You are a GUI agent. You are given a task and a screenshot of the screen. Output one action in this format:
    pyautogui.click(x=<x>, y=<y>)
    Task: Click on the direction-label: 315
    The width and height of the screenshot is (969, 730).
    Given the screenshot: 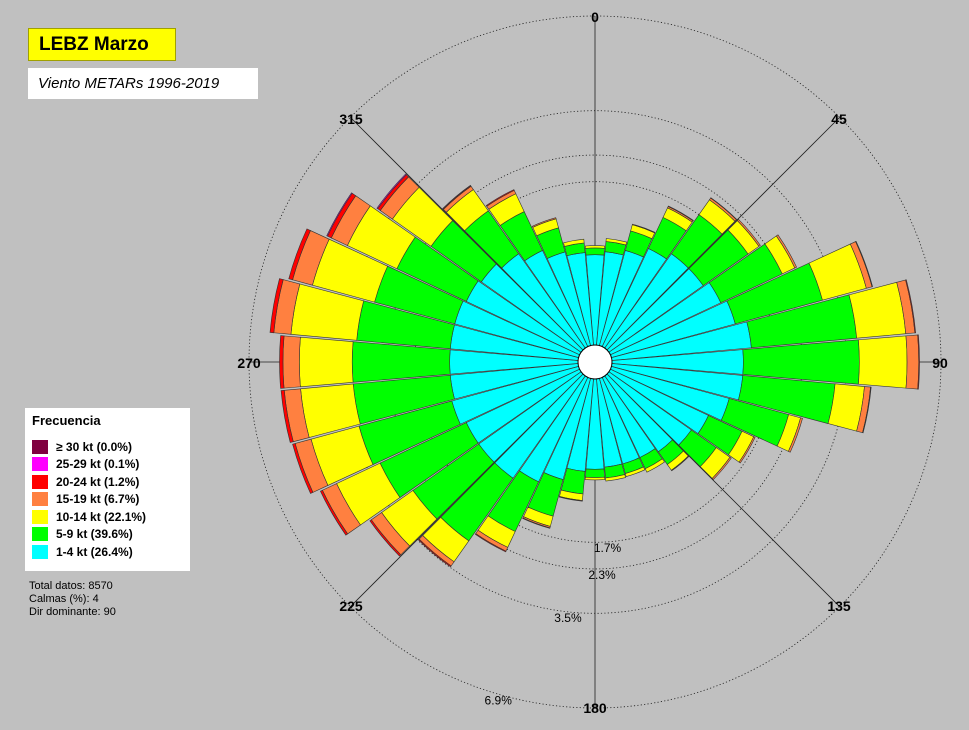 What is the action you would take?
    pyautogui.click(x=351, y=119)
    